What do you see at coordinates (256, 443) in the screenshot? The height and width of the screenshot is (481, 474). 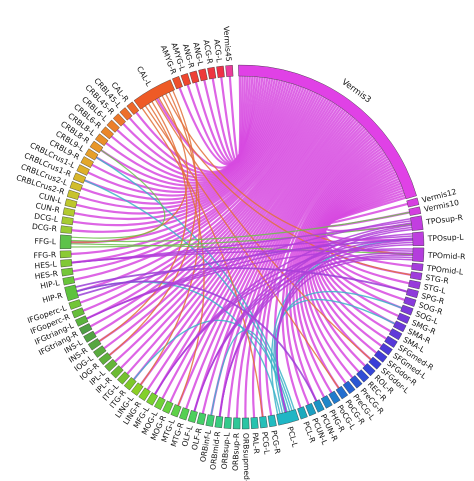 I see `label-pal-r: PAL-R` at bounding box center [256, 443].